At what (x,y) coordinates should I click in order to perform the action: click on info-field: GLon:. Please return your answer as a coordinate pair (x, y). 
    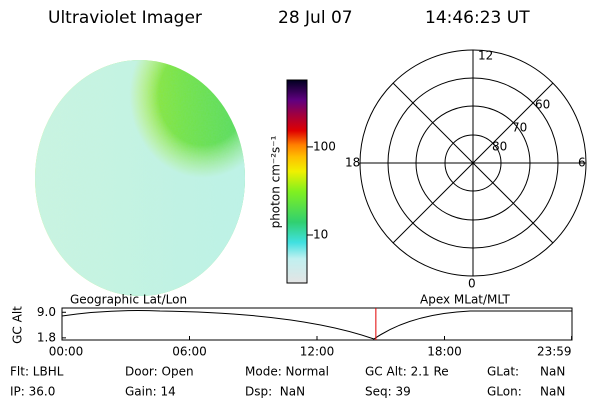
    Looking at the image, I should click on (504, 392).